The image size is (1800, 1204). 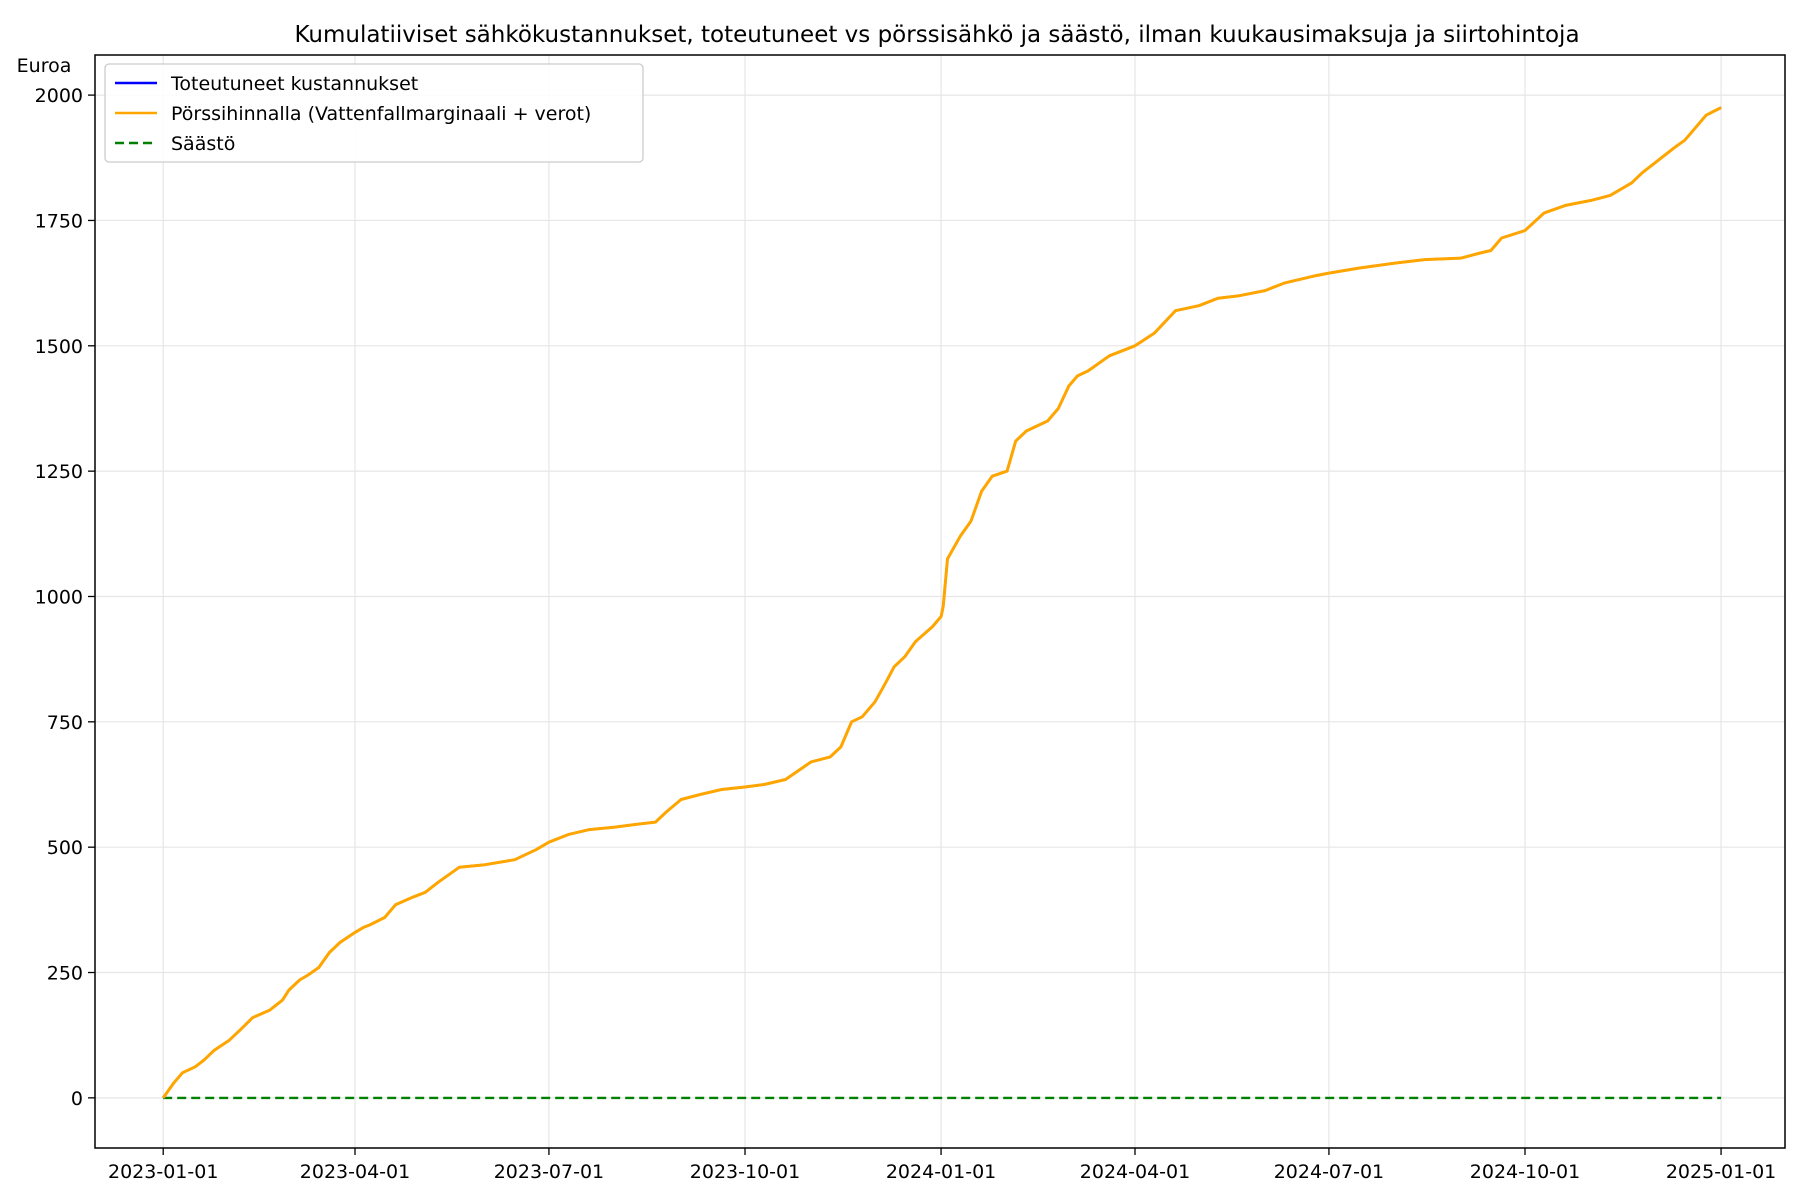 What do you see at coordinates (59, 221) in the screenshot?
I see `y-tick-label: 1750` at bounding box center [59, 221].